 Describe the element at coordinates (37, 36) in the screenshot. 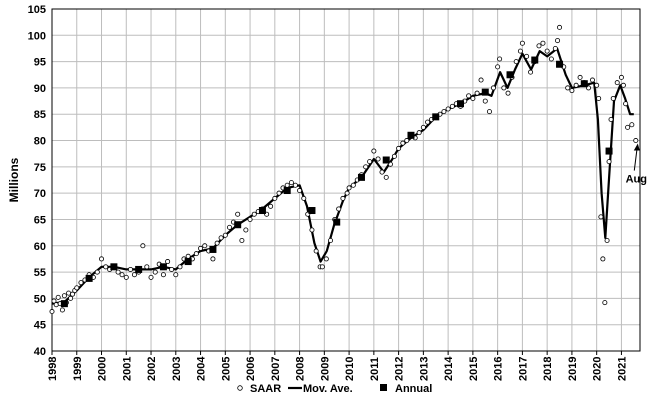

I see `y-tick-100: 100` at that location.